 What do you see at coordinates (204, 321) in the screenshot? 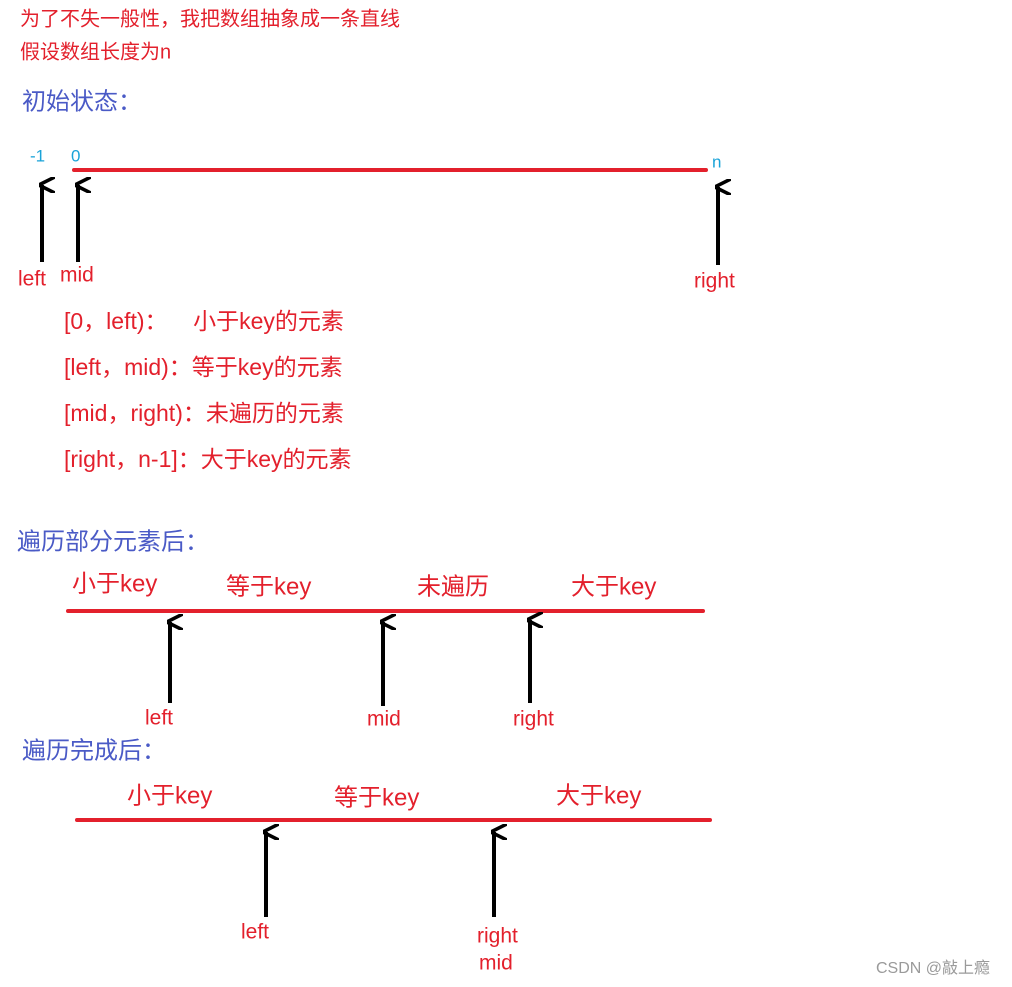
I see `description: [0，left)： 小于key的元素` at bounding box center [204, 321].